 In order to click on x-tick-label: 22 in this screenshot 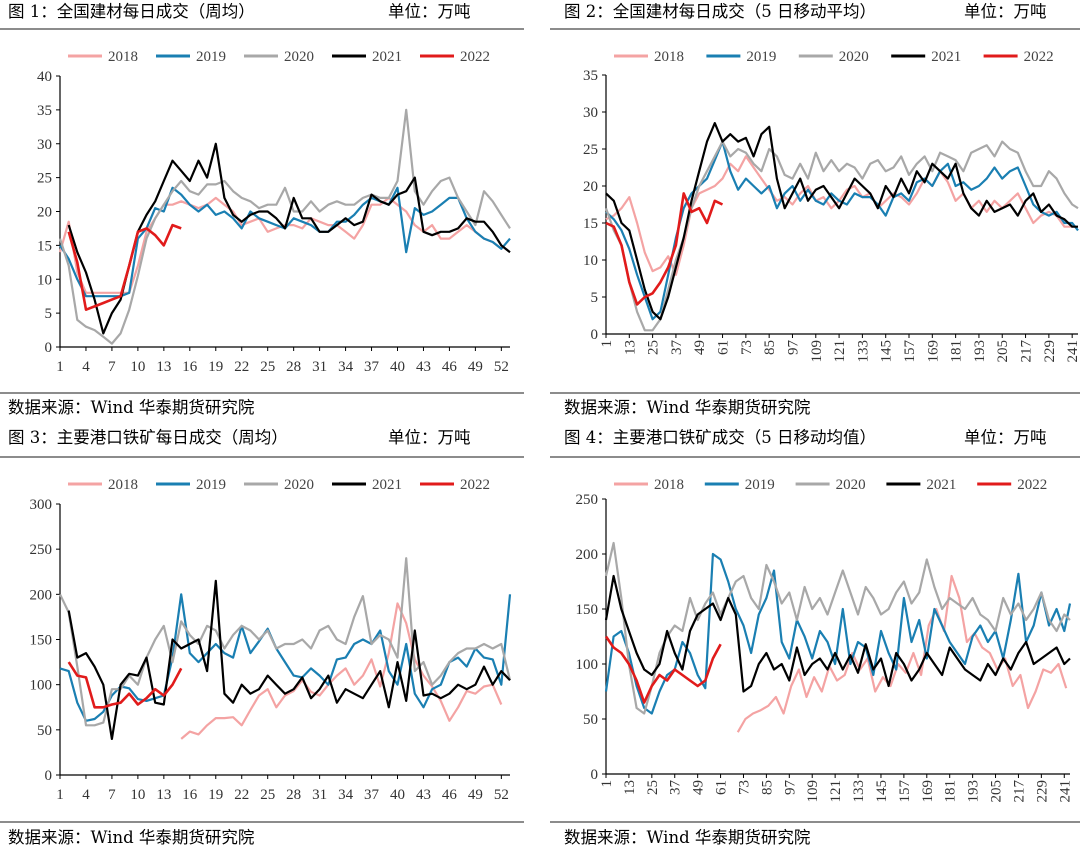, I will do `click(241, 795)`.